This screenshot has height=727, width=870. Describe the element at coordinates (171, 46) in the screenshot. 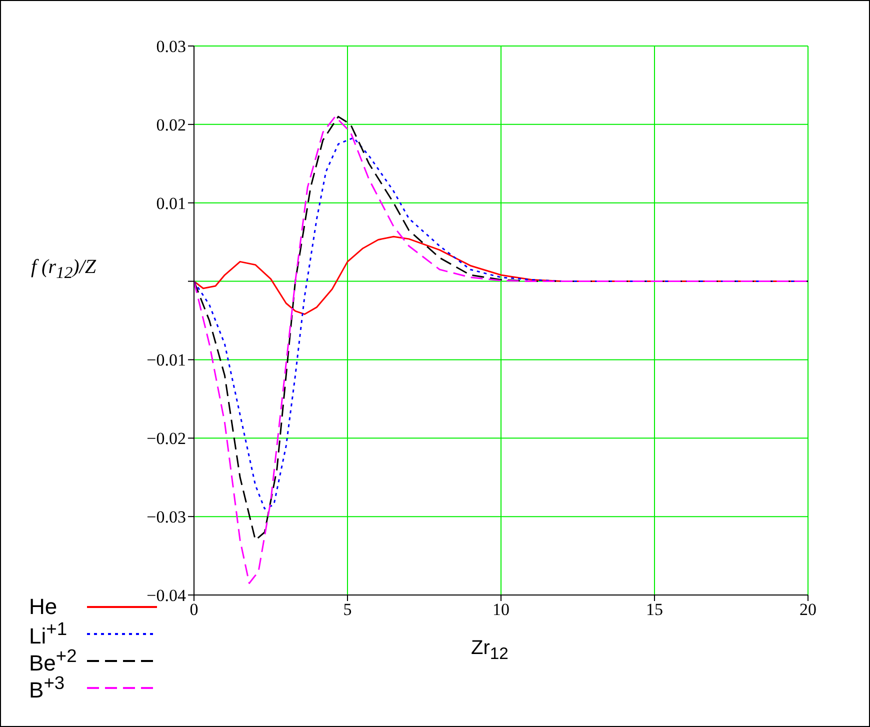

I see `y-tick-label: 0.03` at that location.